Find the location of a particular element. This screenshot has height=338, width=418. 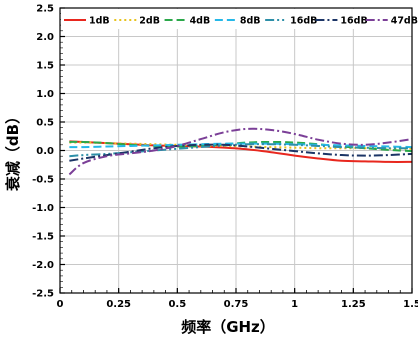

x-tick-label: 1 is located at coordinates (294, 304).